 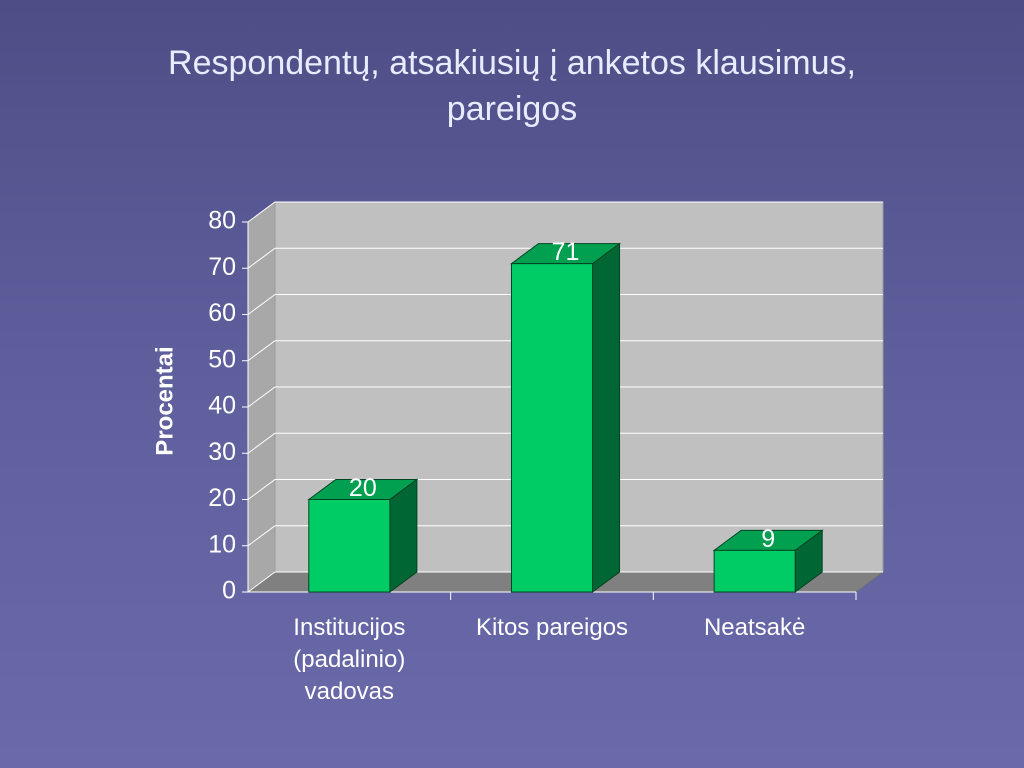 I want to click on value-label: 9, so click(x=768, y=539).